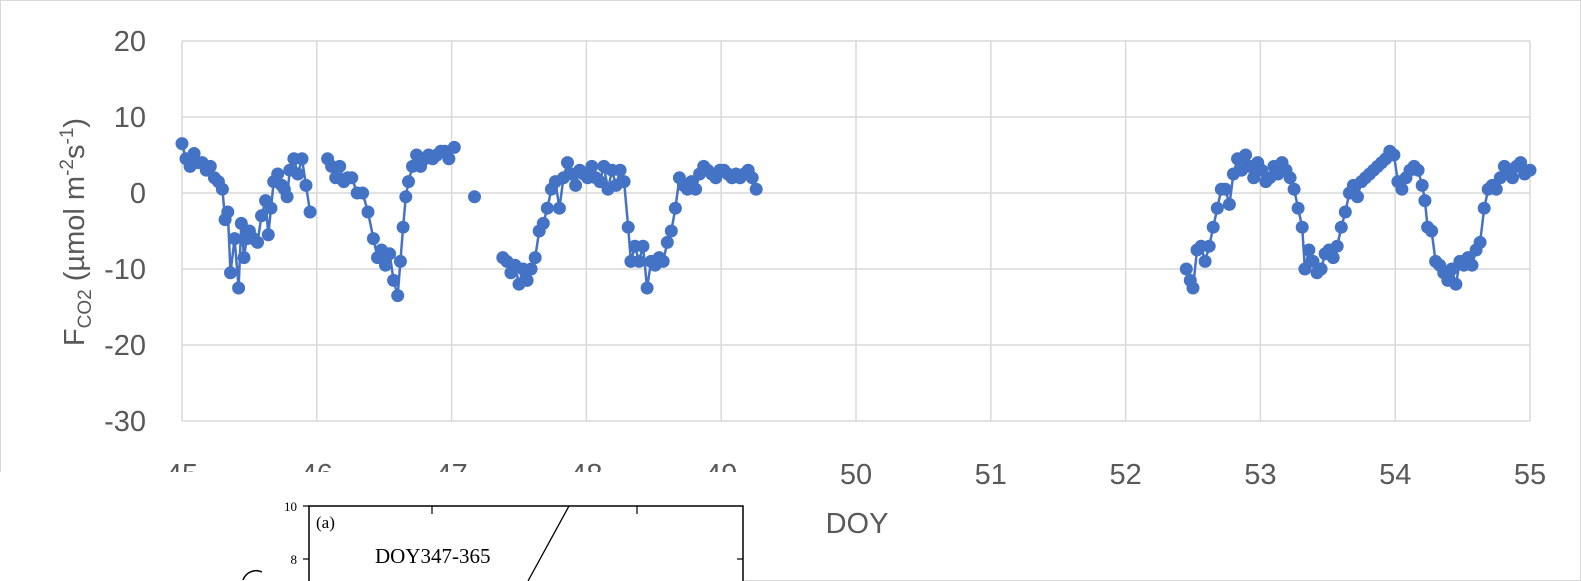 The width and height of the screenshot is (1581, 581). I want to click on x-tick-label: 52, so click(1125, 475).